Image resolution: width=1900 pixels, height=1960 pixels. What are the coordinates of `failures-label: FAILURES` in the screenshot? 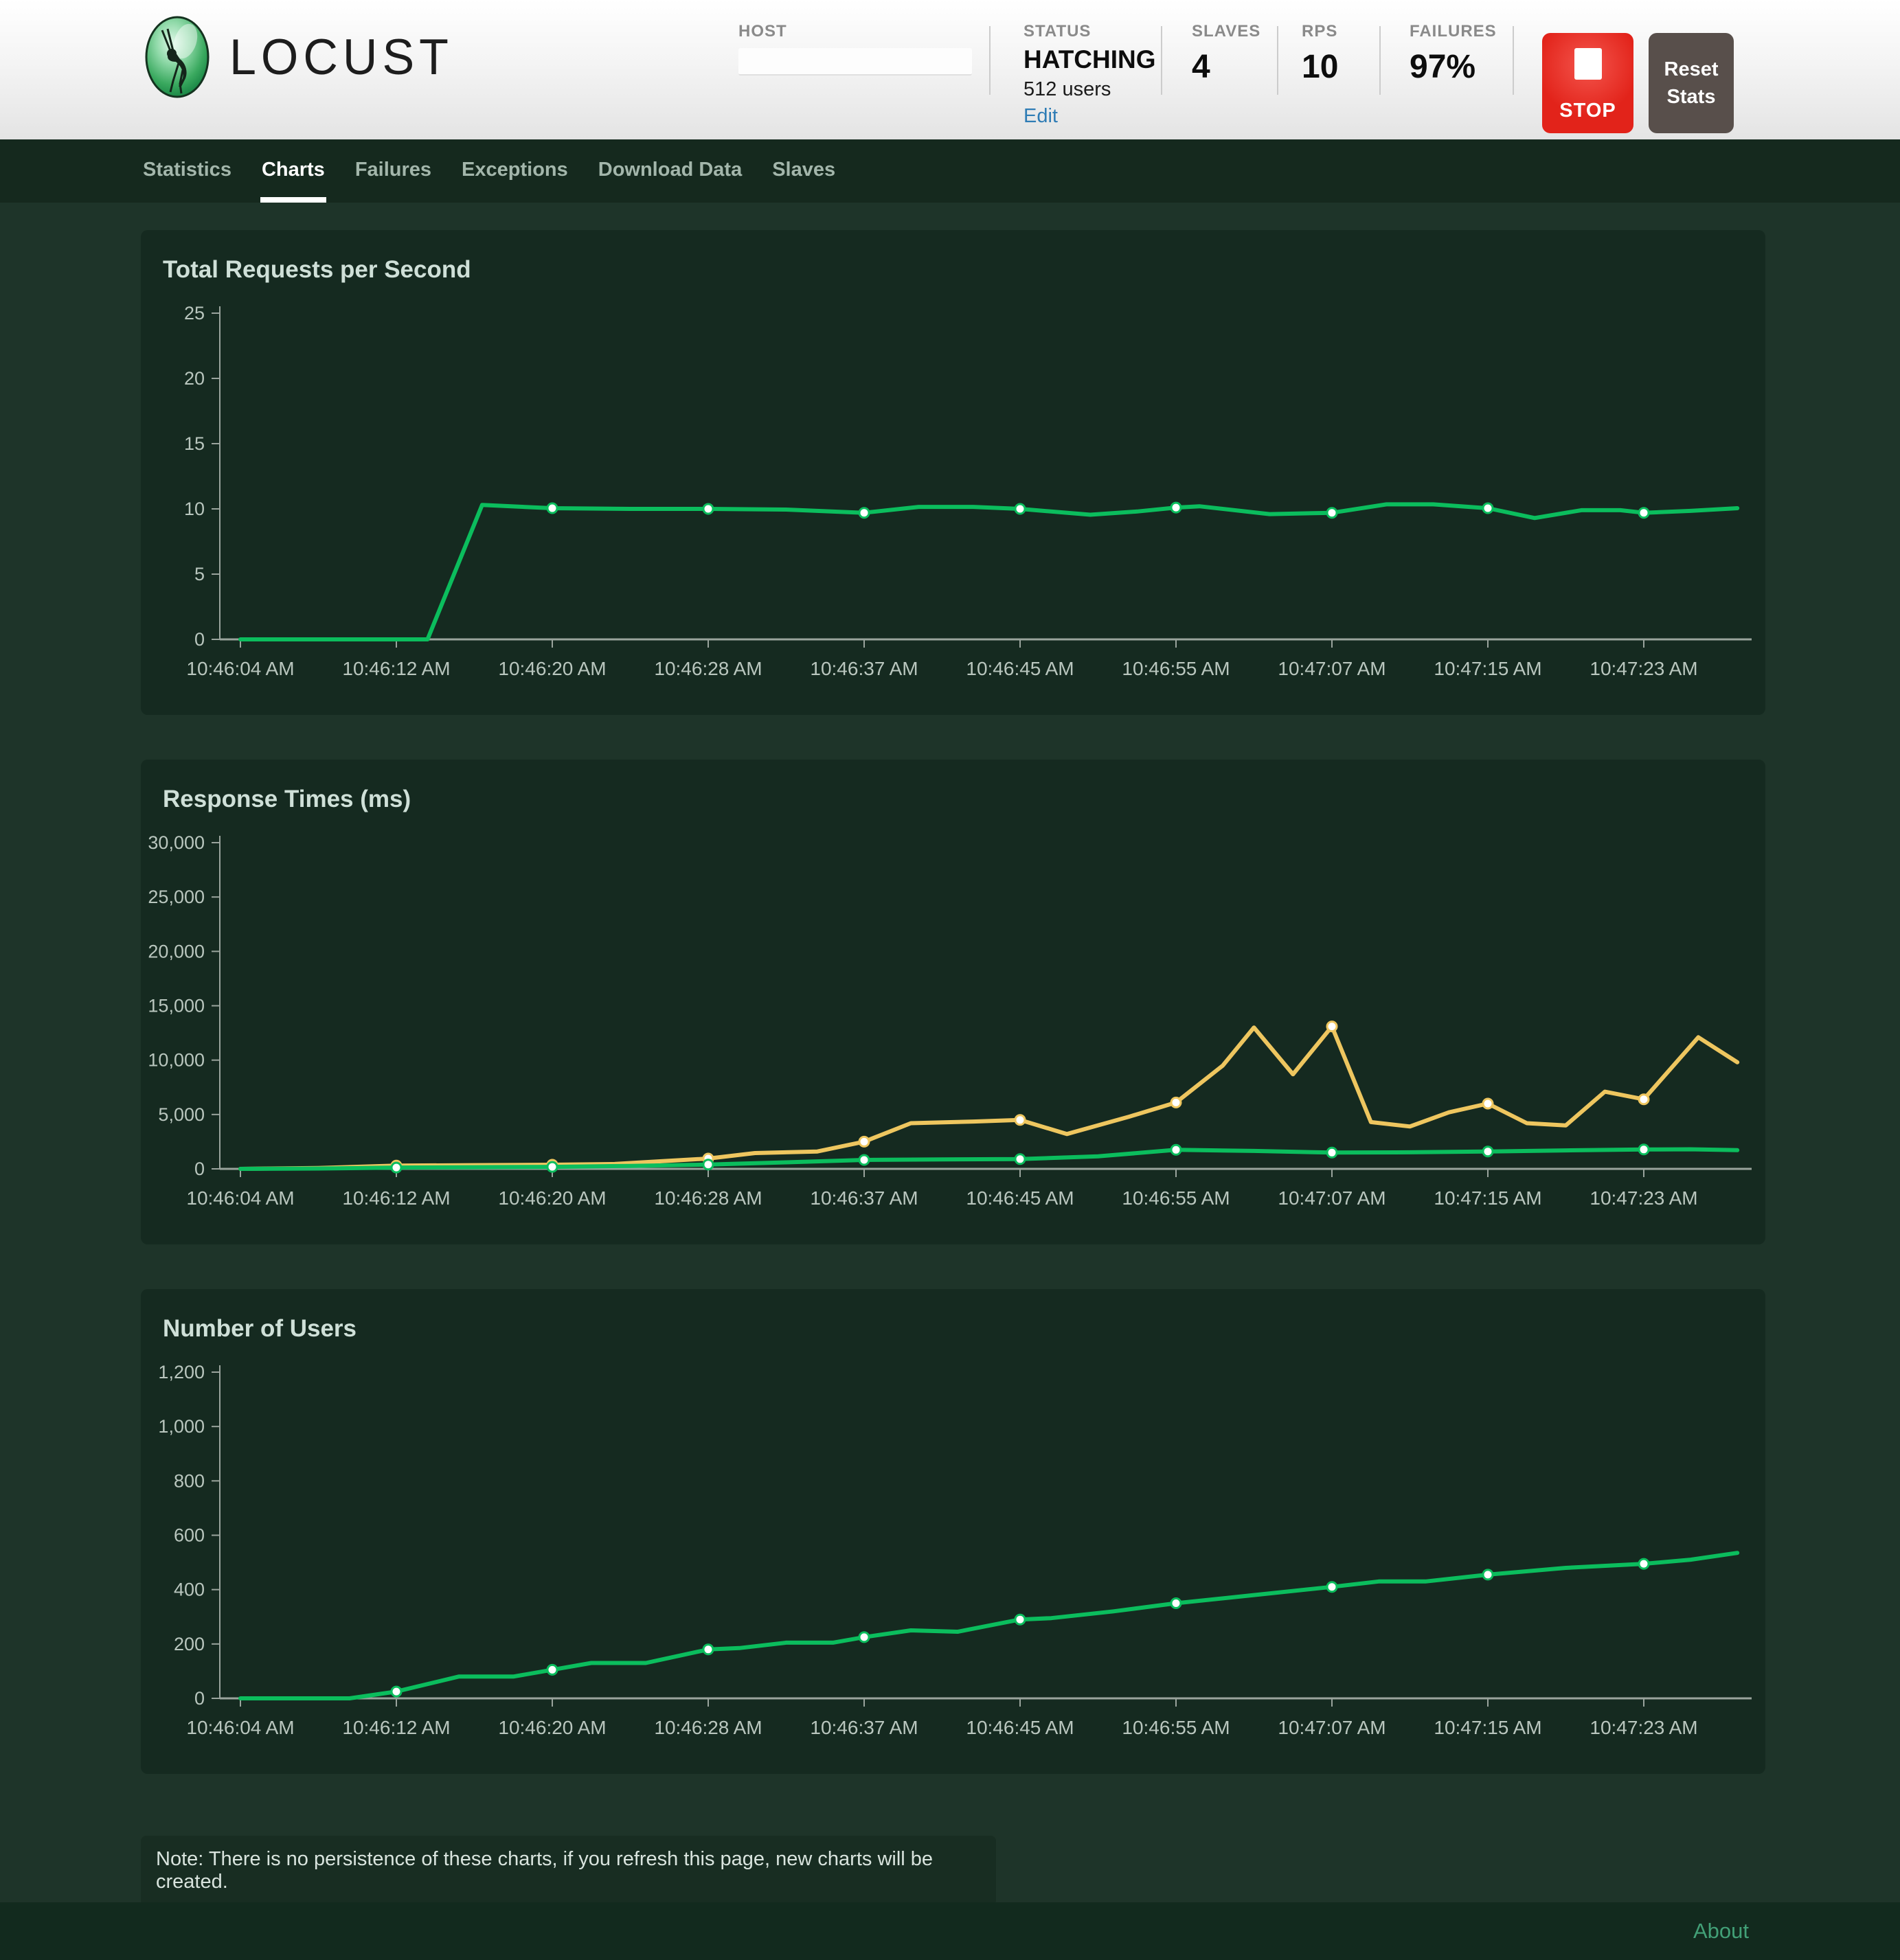 It's located at (1453, 31).